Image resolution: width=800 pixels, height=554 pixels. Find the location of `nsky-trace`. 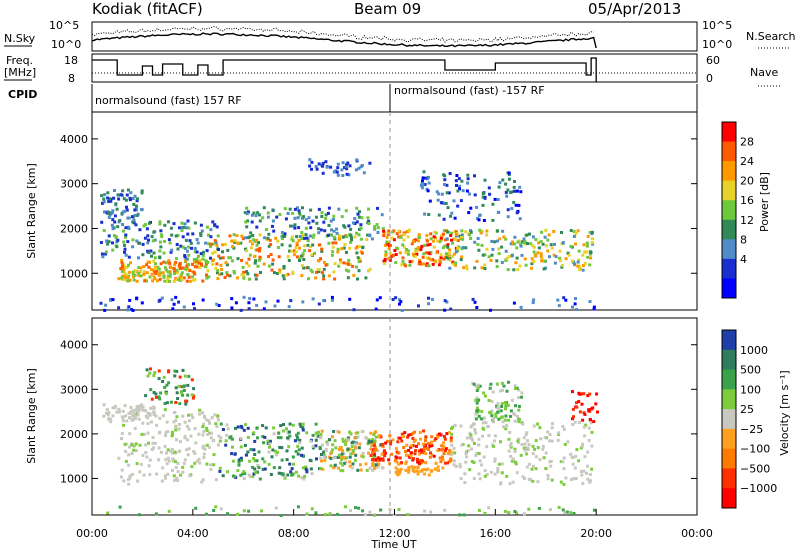

nsky-trace is located at coordinates (344, 40).